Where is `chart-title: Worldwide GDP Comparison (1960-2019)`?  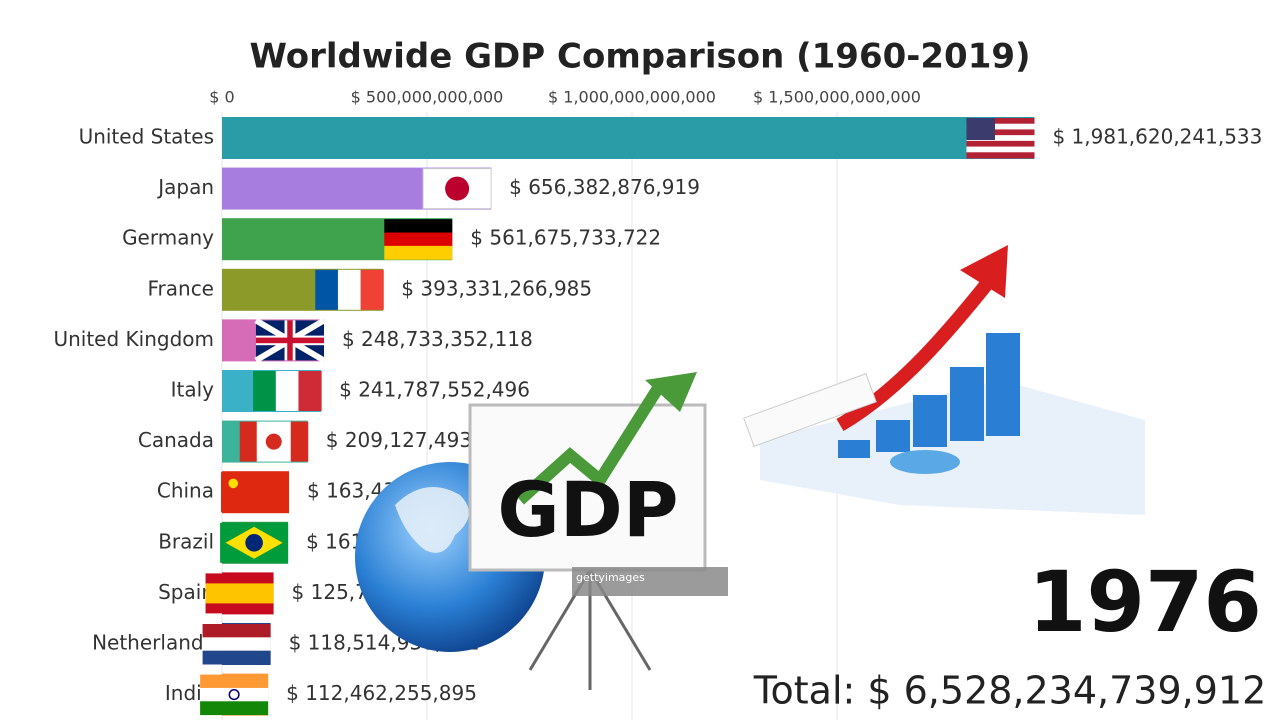
chart-title: Worldwide GDP Comparison (1960-2019) is located at coordinates (639, 57).